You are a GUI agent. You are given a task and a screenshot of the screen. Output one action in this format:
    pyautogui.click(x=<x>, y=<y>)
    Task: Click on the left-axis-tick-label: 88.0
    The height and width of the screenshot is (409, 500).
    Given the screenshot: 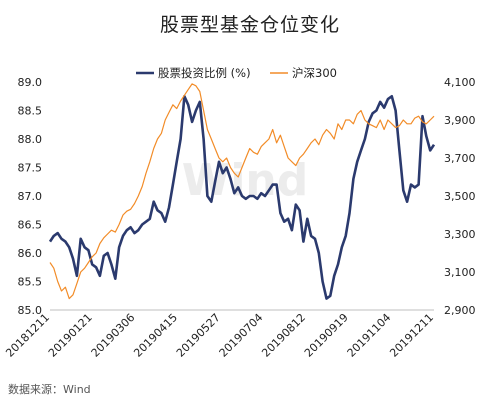 What is the action you would take?
    pyautogui.click(x=30, y=139)
    